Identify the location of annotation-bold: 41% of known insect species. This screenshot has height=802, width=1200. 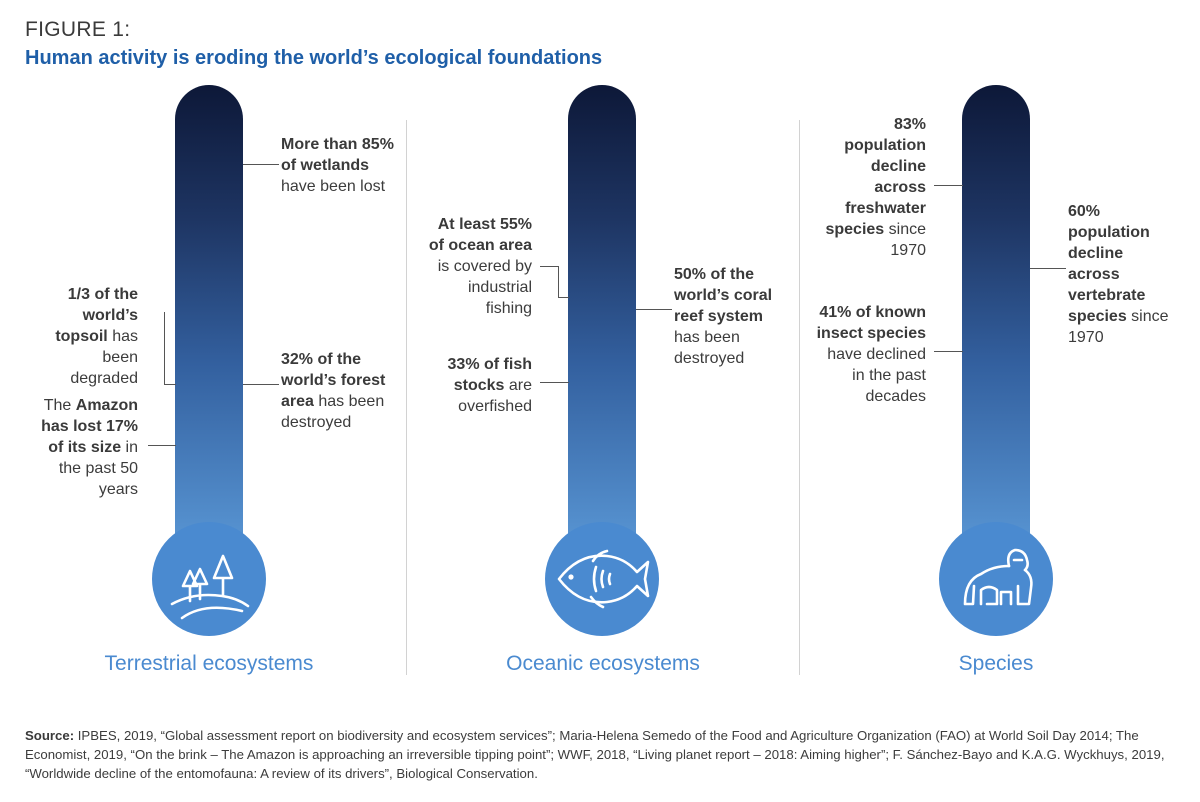
(871, 323).